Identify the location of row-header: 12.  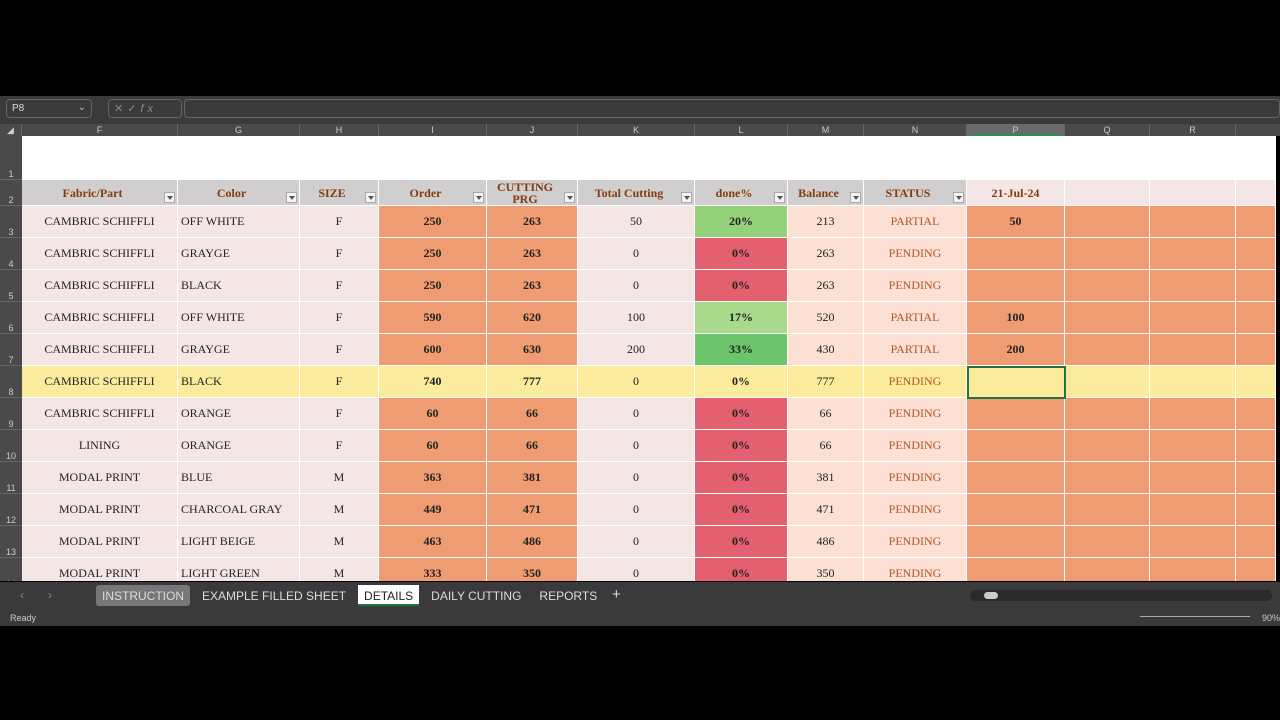
(11, 510).